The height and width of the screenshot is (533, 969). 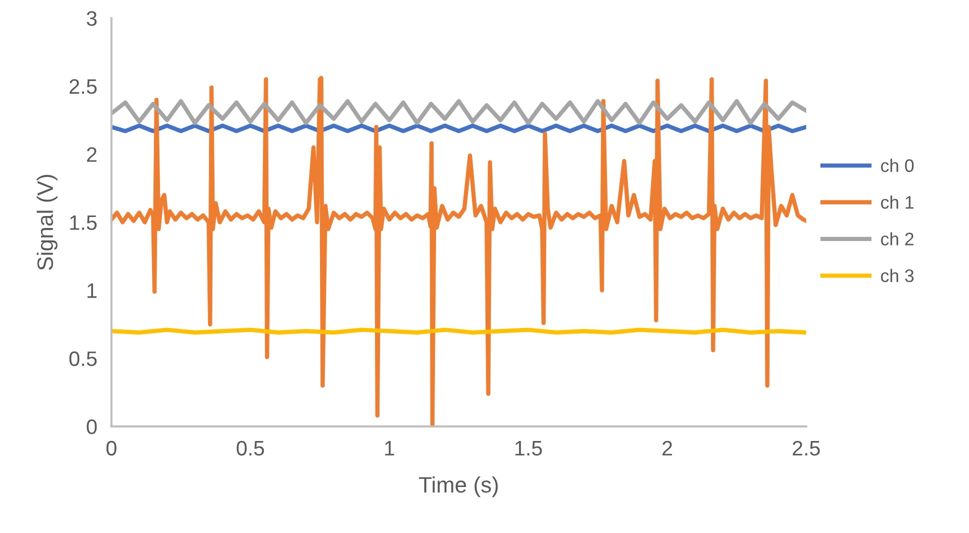 I want to click on x-tick-label: 0.5, so click(x=250, y=448).